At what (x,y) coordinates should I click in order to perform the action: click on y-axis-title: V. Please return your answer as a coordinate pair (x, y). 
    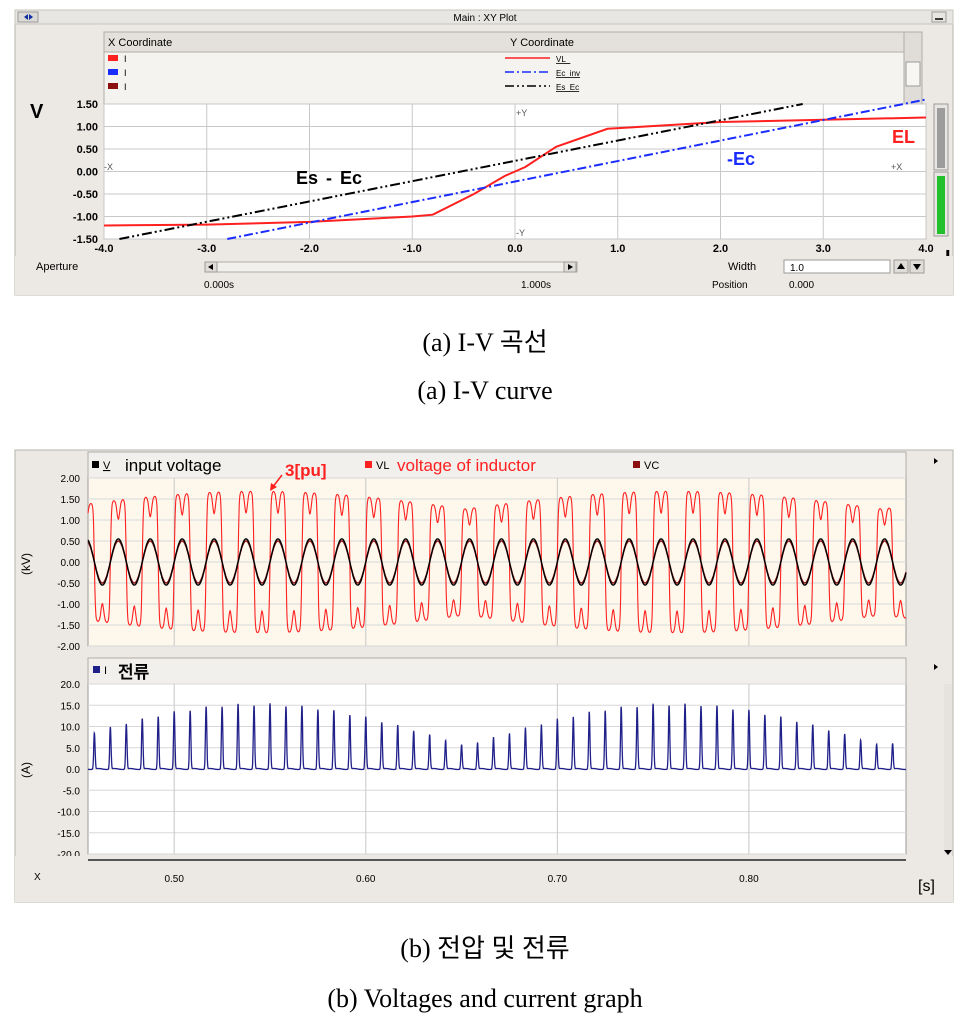
    Looking at the image, I should click on (37, 112).